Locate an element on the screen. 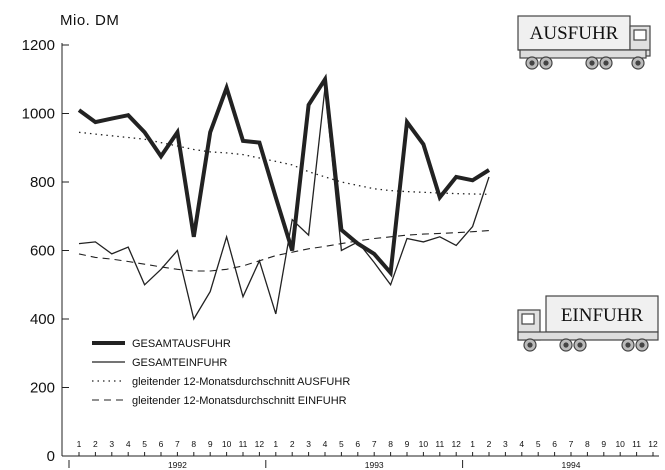 The width and height of the screenshot is (665, 470). year-label: 1992 is located at coordinates (177, 465).